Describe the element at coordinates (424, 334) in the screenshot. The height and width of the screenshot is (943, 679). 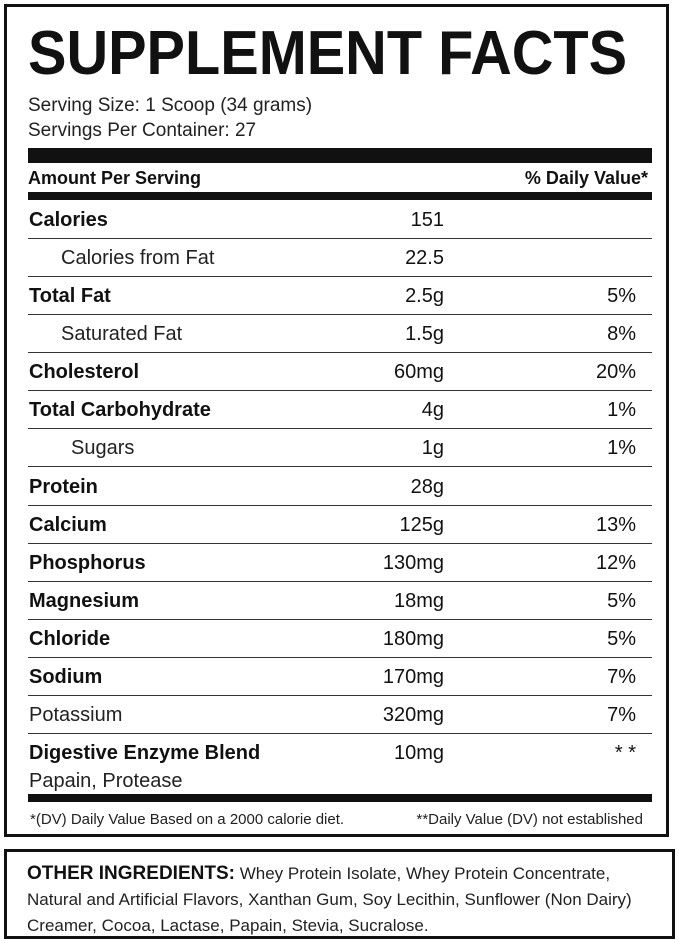
I see `nutrient-amount: 1.5g` at that location.